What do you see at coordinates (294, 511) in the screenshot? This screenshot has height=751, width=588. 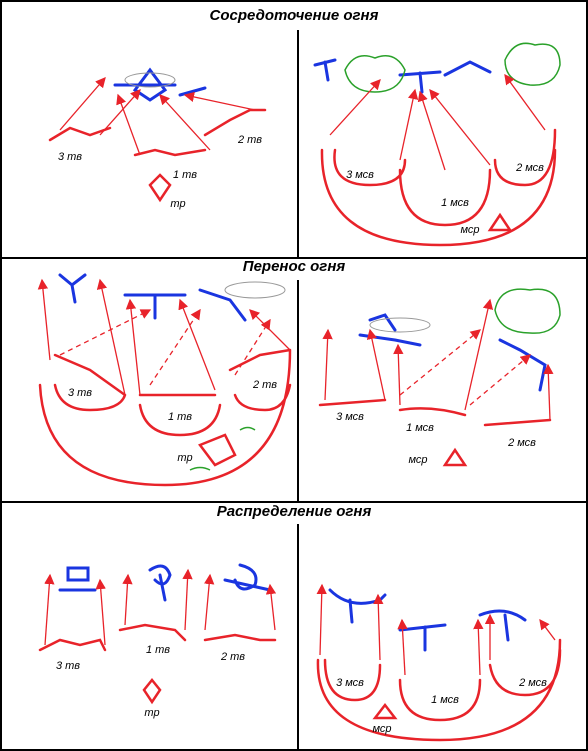 I see `section-title: Распределение огня` at bounding box center [294, 511].